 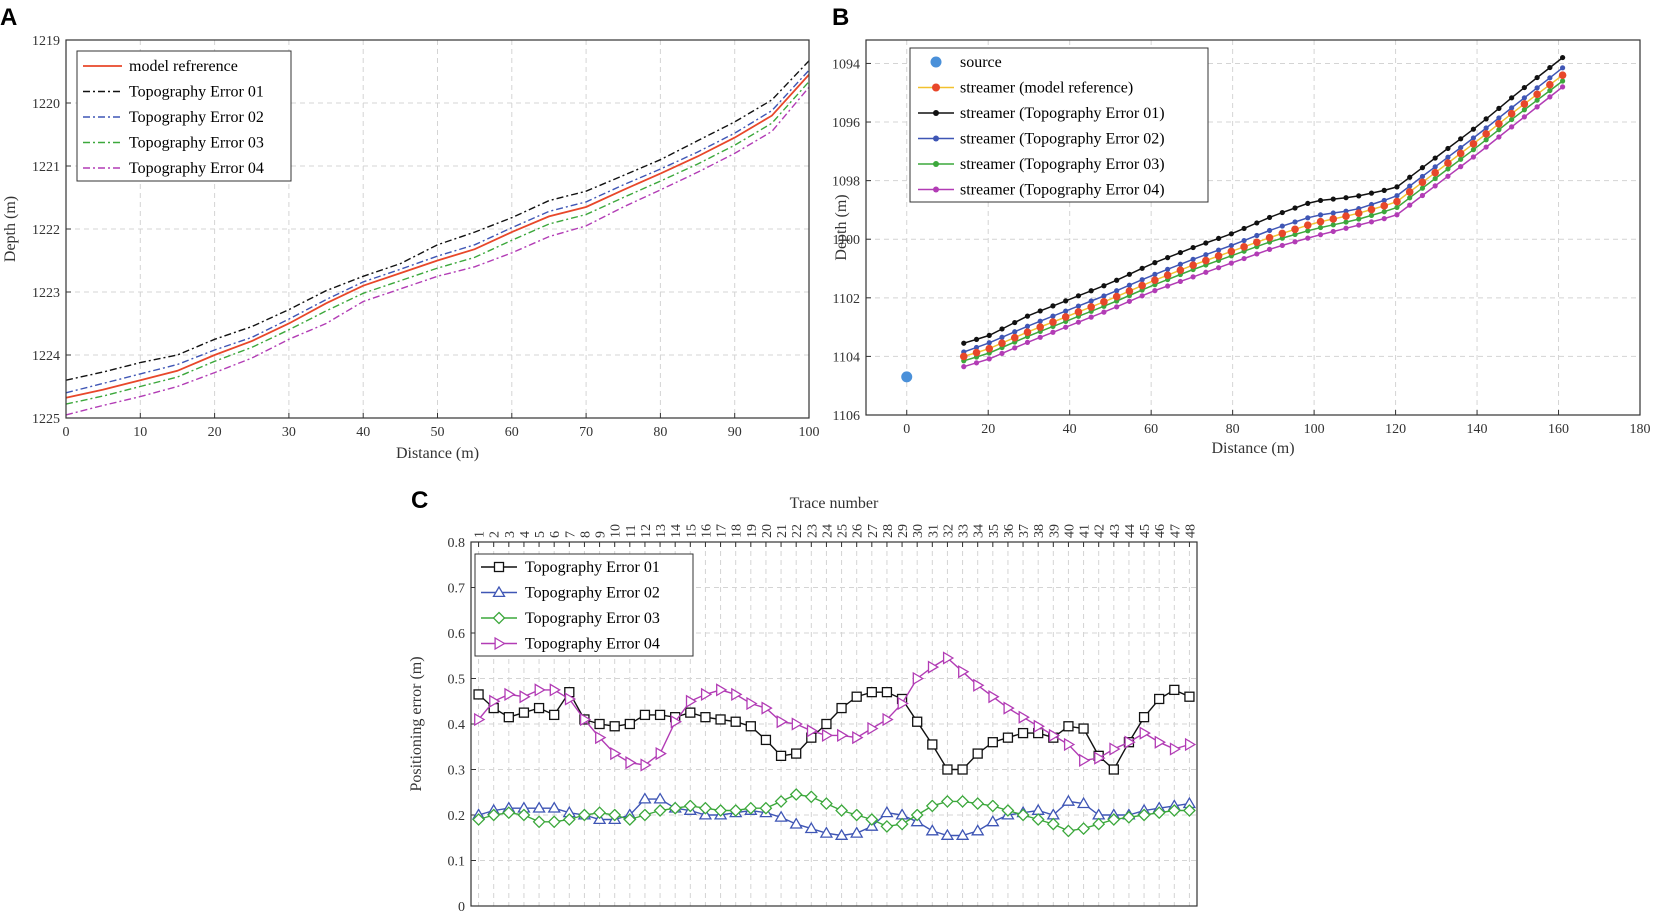 What do you see at coordinates (461, 906) in the screenshot?
I see `y-tick-label: 0` at bounding box center [461, 906].